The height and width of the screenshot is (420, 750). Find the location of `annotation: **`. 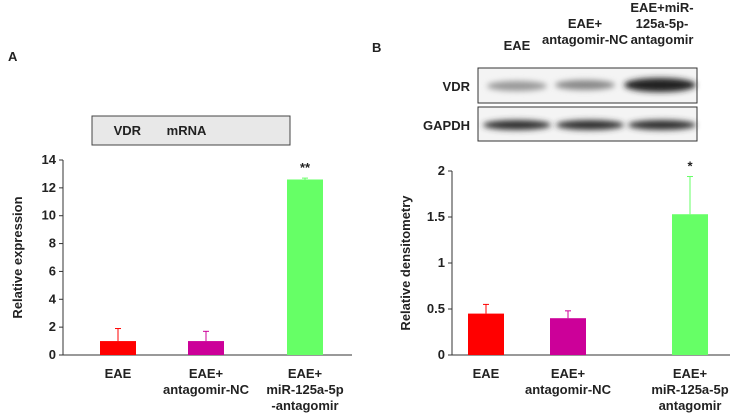

annotation: ** is located at coordinates (305, 167).